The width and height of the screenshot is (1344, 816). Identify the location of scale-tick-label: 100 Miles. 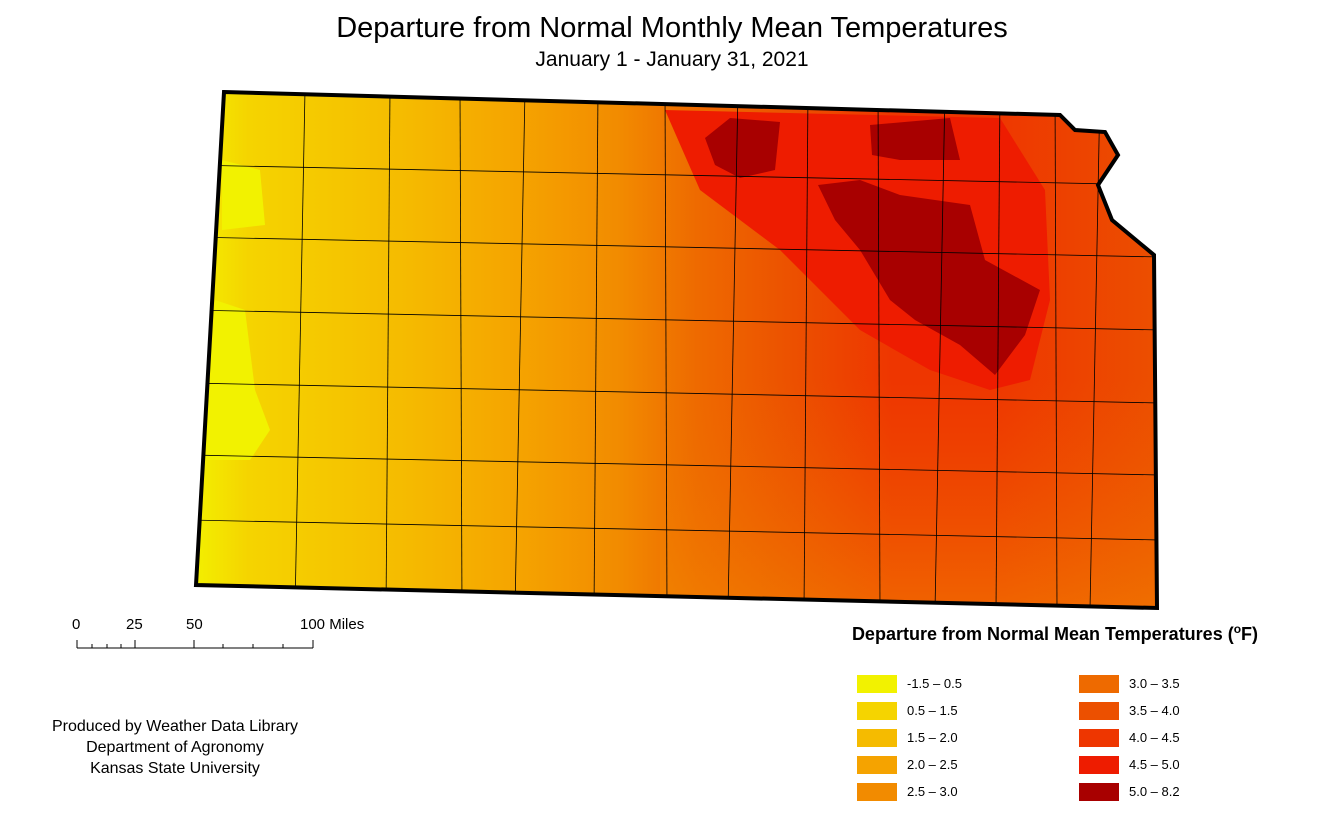
(332, 624).